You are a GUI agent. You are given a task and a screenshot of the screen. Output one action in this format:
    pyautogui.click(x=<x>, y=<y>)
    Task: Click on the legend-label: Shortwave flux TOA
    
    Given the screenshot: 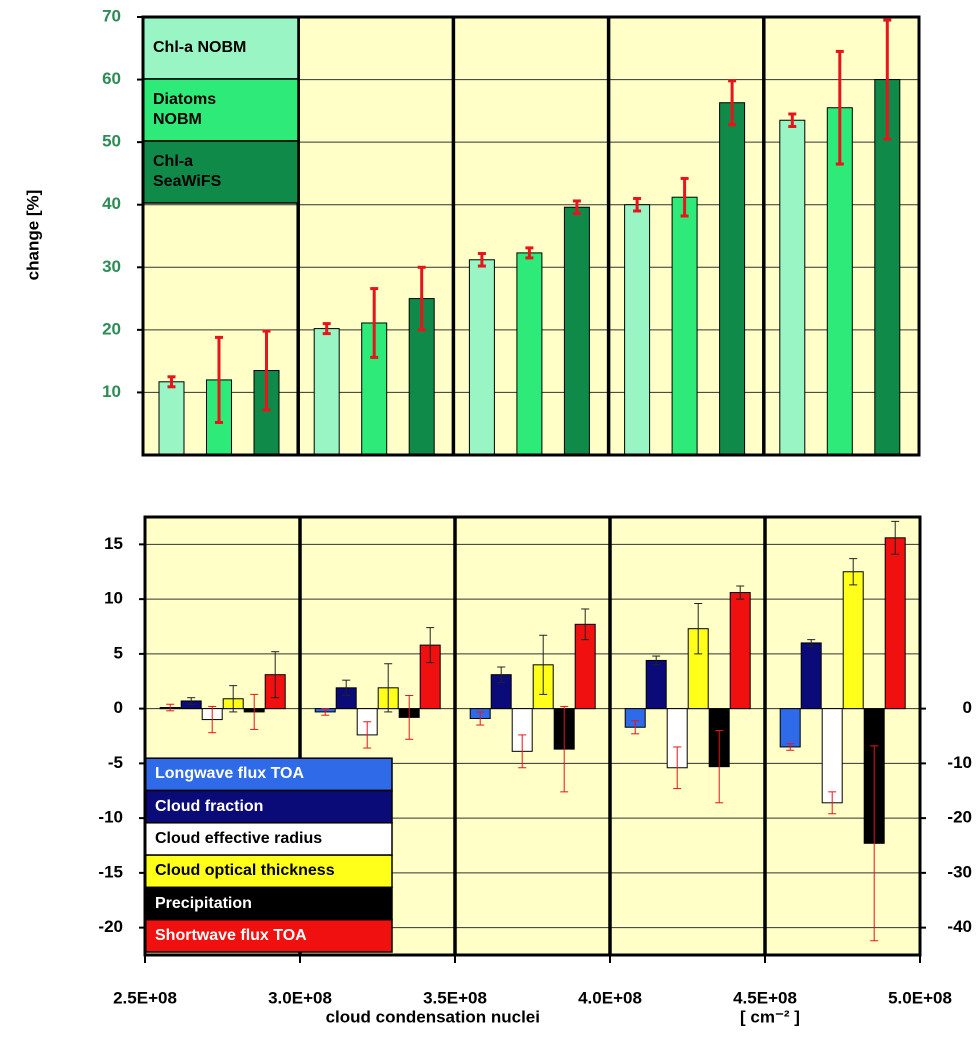 What is the action you would take?
    pyautogui.click(x=231, y=935)
    